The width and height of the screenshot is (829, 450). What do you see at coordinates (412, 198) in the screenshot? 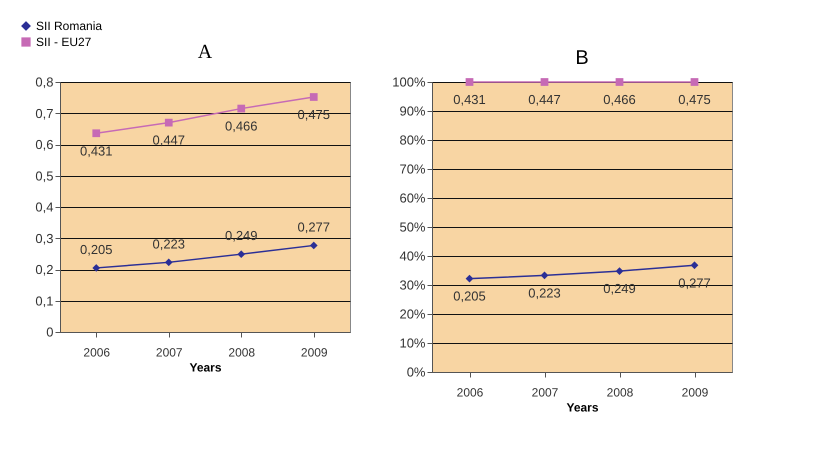
I see `y-tick-label: 60%` at bounding box center [412, 198].